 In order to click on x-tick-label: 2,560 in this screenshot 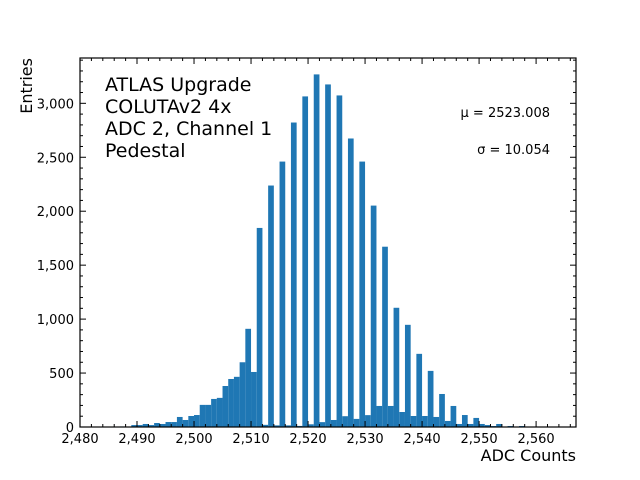, I will do `click(535, 439)`.